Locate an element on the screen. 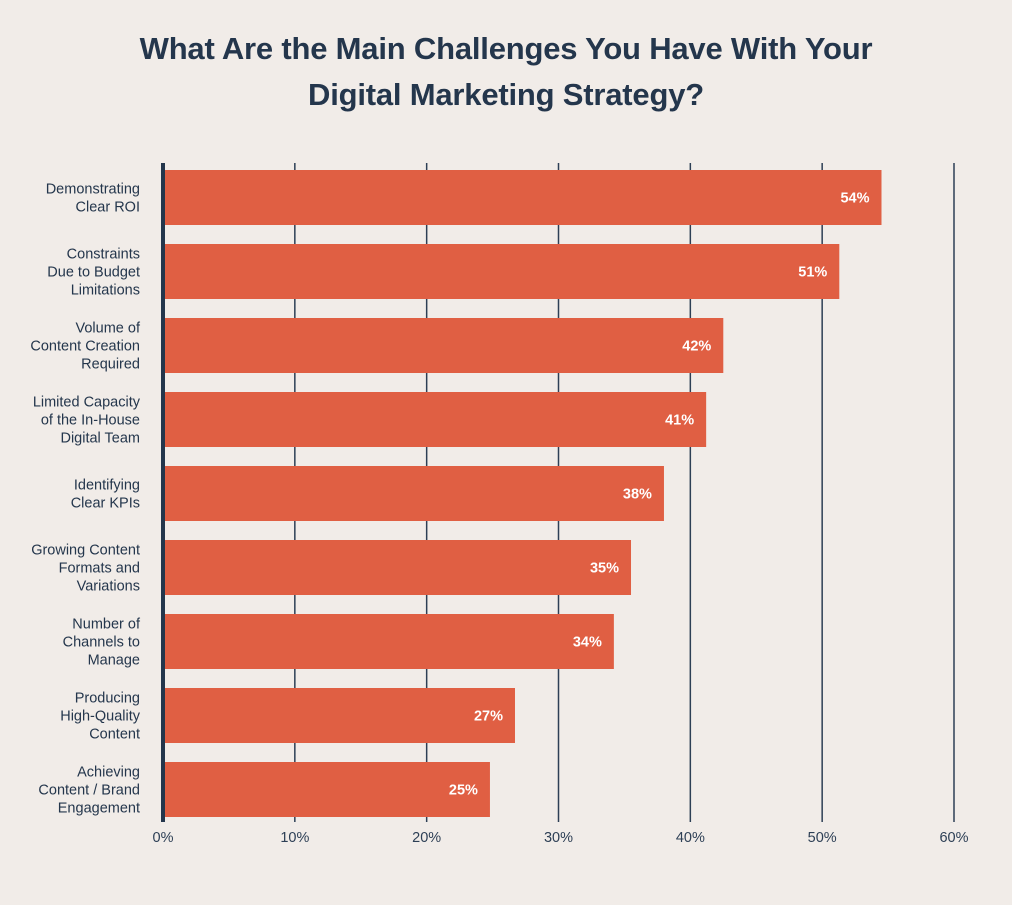  category-label-line: Clear KPIs is located at coordinates (105, 503).